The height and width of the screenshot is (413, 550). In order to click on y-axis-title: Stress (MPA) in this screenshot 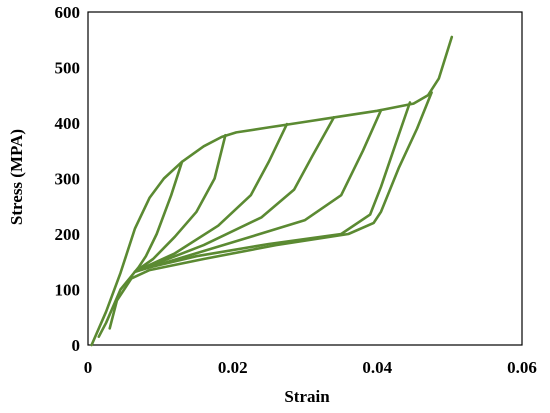, I will do `click(16, 177)`.